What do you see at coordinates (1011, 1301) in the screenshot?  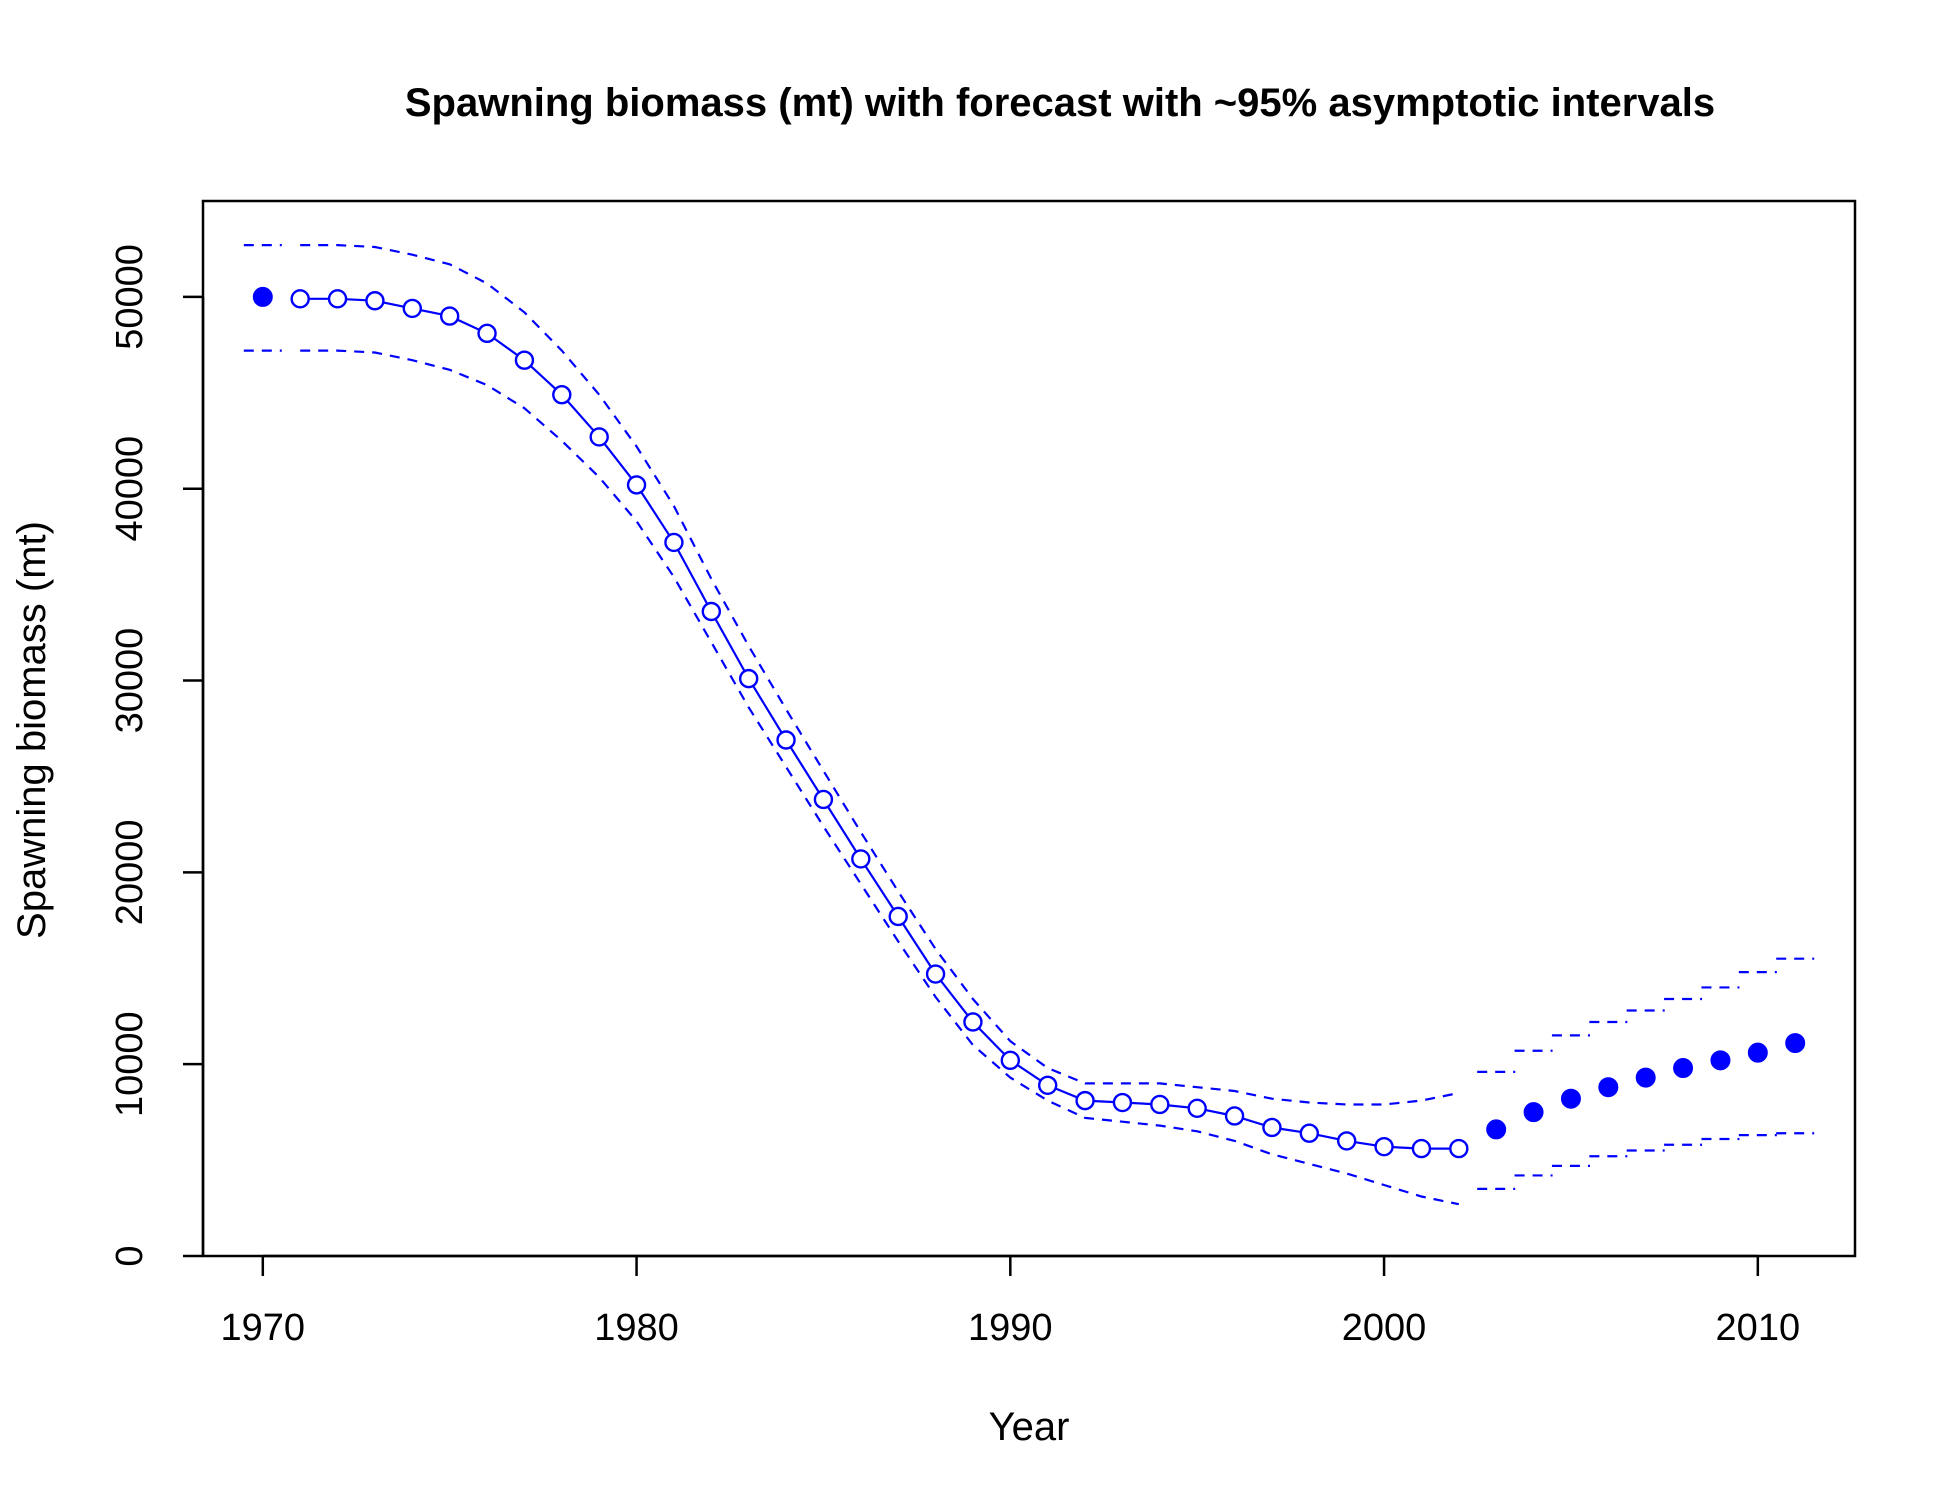 I see `x-axis: 1970 1980 1990 2000 2010` at bounding box center [1011, 1301].